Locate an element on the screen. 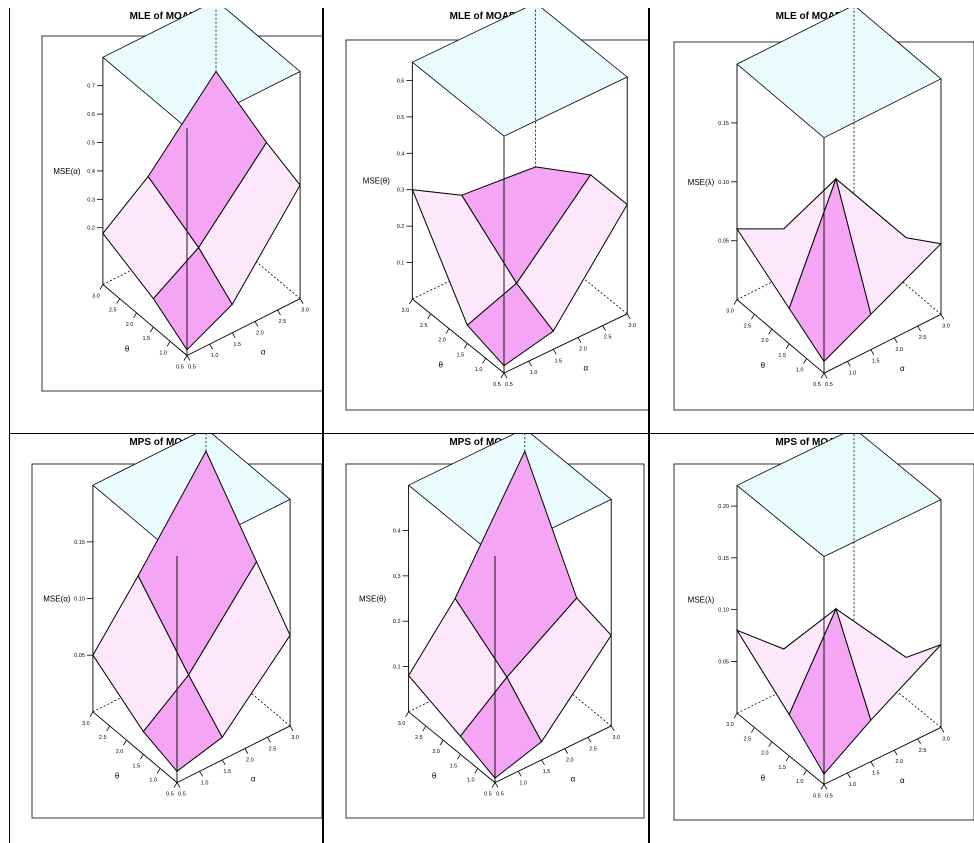 The width and height of the screenshot is (974, 843). y-tick-label: 1.5 is located at coordinates (137, 766).